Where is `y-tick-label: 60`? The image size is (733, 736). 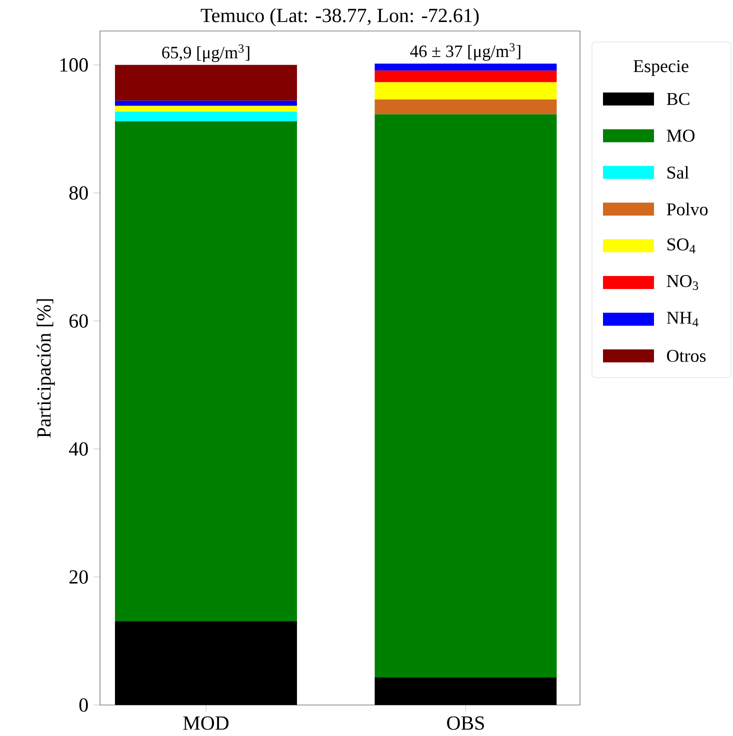 y-tick-label: 60 is located at coordinates (78, 321).